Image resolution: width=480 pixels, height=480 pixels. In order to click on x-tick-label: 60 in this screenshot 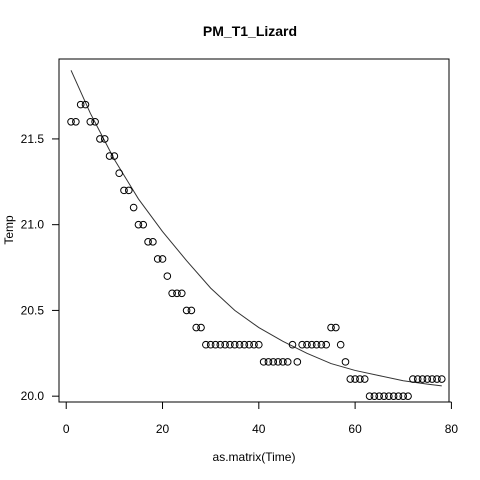, I will do `click(355, 429)`.